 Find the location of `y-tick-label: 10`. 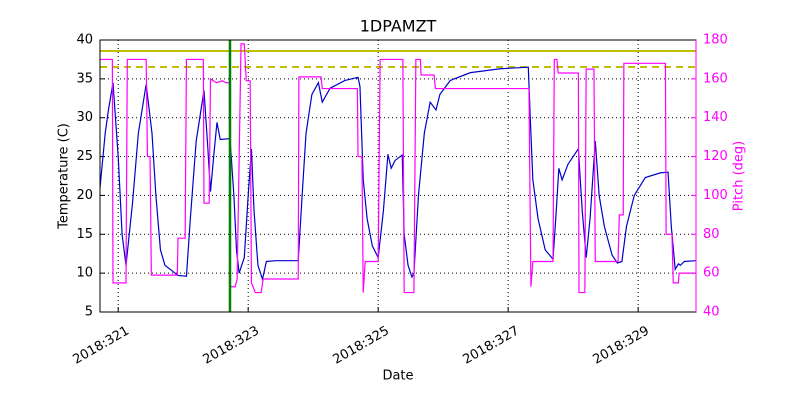

y-tick-label: 10 is located at coordinates (84, 273).